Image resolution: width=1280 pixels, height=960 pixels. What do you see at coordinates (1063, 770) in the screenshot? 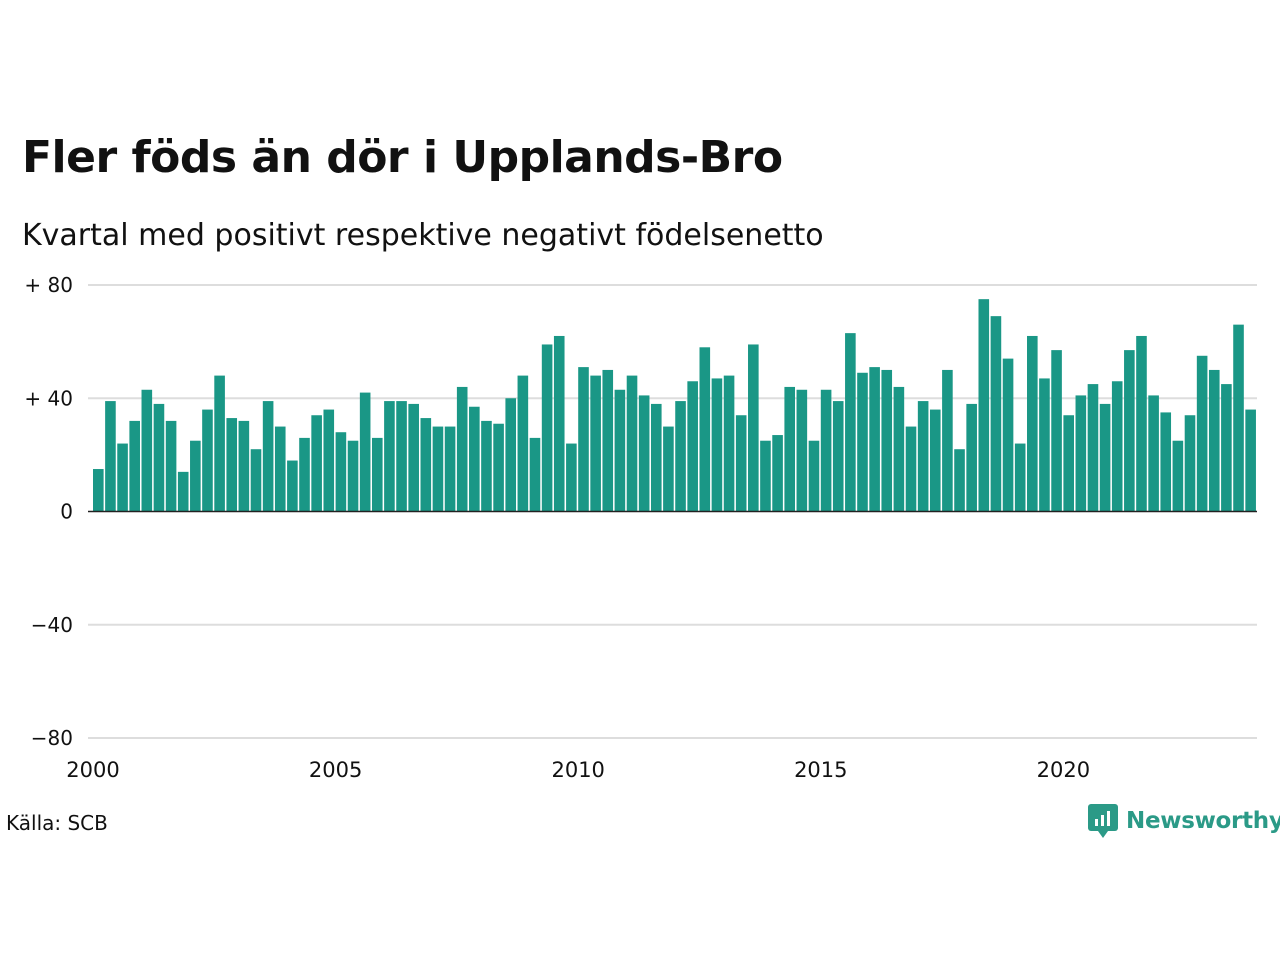
I see `x-tick-label: 2020` at bounding box center [1063, 770].